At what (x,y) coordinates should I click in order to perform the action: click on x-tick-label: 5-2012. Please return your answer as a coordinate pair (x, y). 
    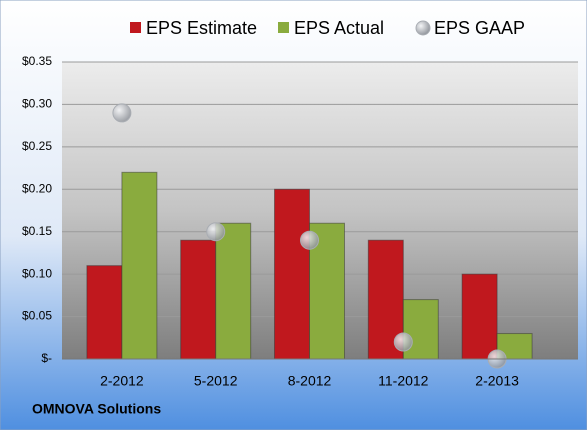
    Looking at the image, I should click on (216, 381).